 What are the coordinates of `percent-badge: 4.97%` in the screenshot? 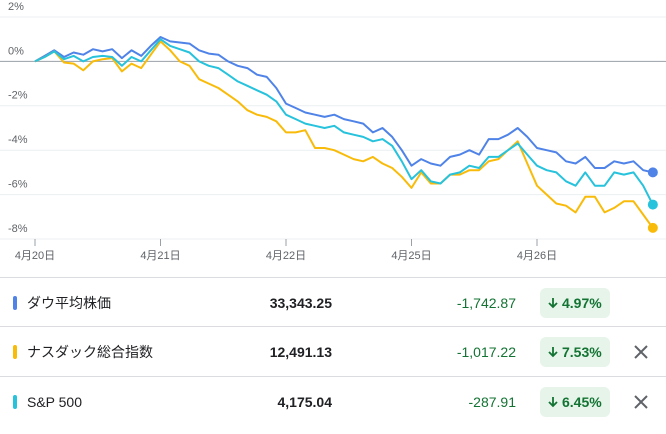 It's located at (575, 302).